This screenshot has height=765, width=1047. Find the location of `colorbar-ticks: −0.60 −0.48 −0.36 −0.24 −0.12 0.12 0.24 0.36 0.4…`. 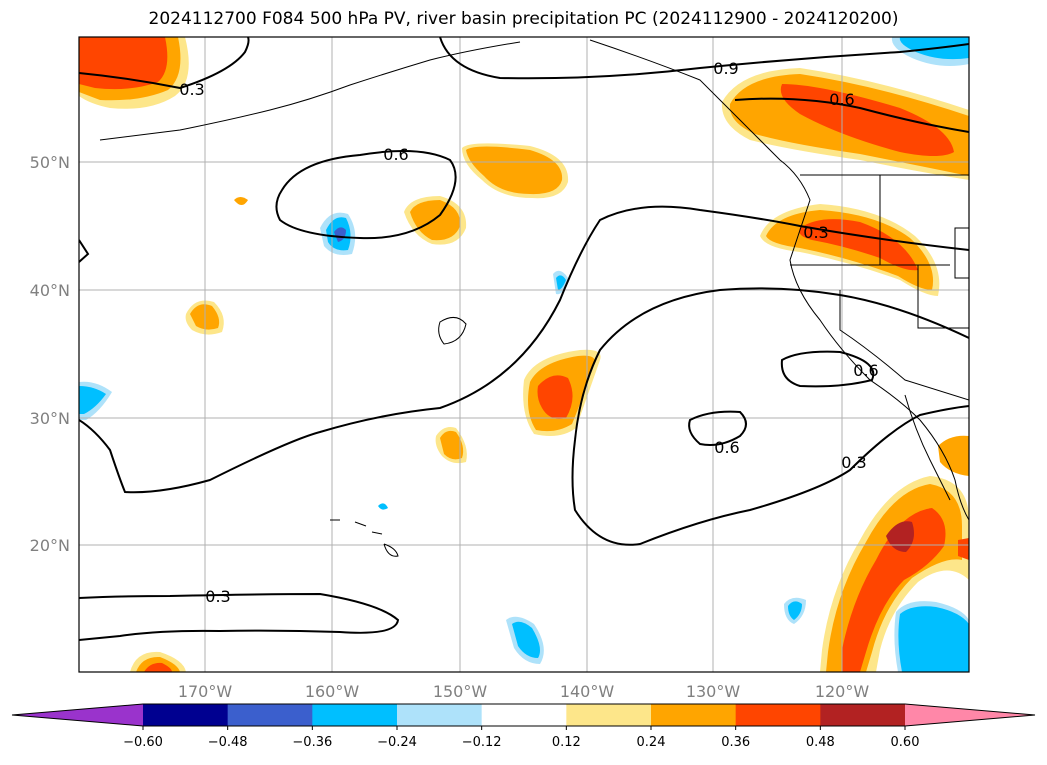

colorbar-ticks: −0.60 −0.48 −0.36 −0.24 −0.12 0.12 0.24 0.36 0.4… is located at coordinates (521, 738).